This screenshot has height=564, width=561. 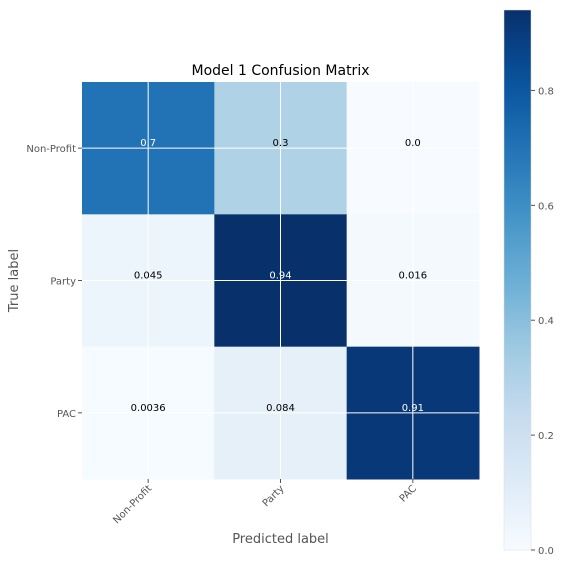 What do you see at coordinates (546, 436) in the screenshot?
I see `colorbar-tick-label: 0.2` at bounding box center [546, 436].